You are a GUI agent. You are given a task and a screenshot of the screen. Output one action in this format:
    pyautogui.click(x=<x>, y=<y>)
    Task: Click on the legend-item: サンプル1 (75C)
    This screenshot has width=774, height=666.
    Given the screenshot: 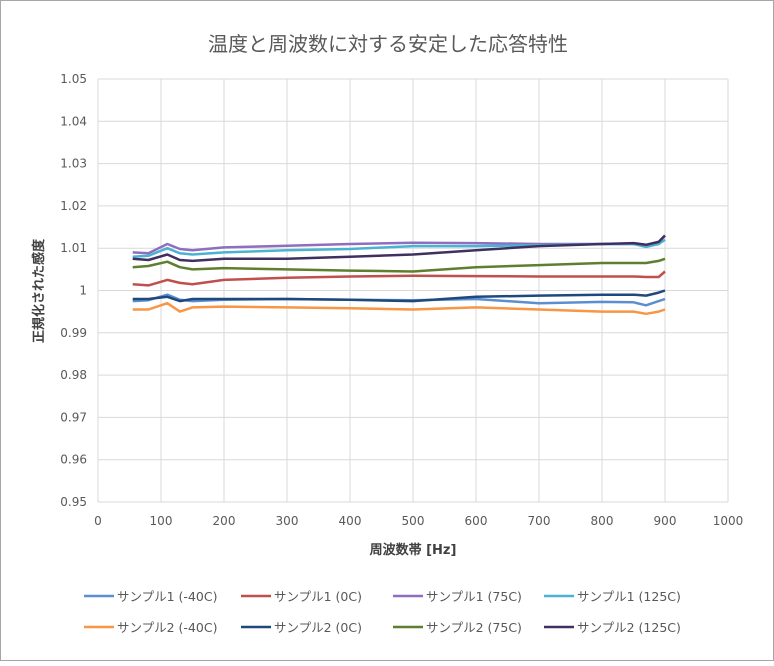 What is the action you would take?
    pyautogui.click(x=457, y=596)
    